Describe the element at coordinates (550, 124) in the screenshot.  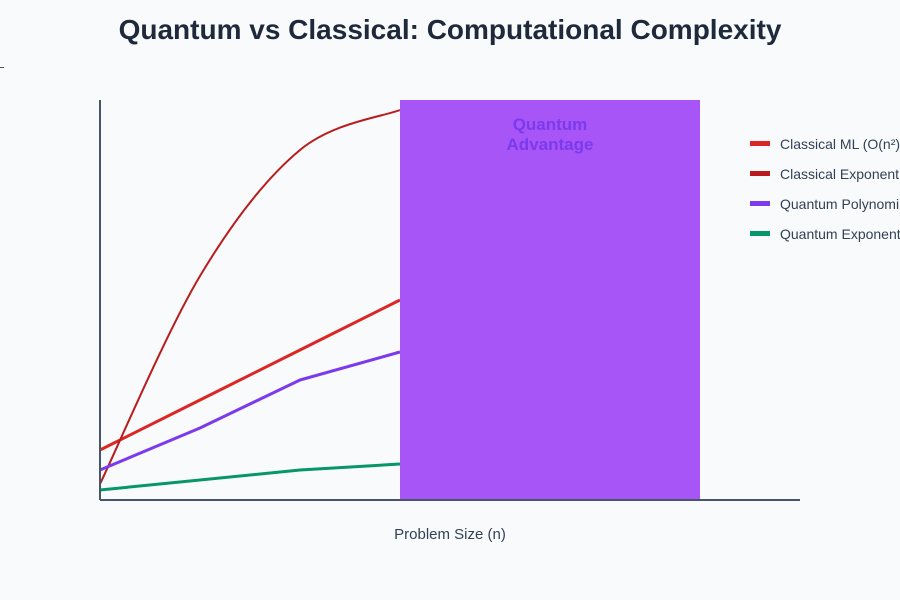
I see `region-label-line1: Quantum` at that location.